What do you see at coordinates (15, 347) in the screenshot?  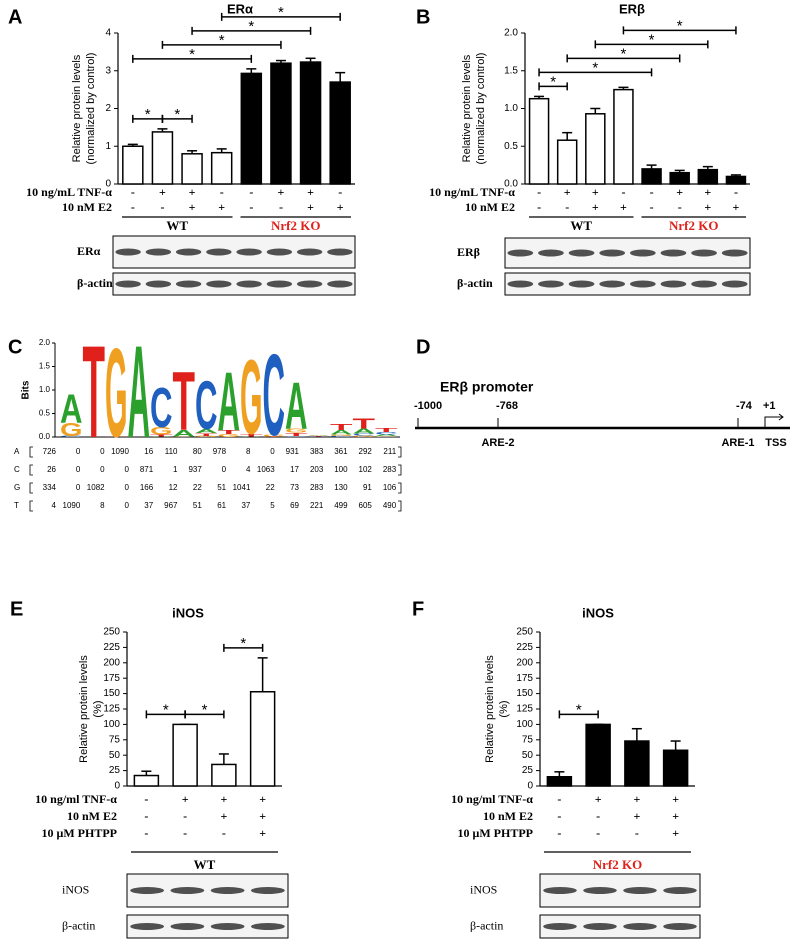 I see `panel-letter: C` at bounding box center [15, 347].